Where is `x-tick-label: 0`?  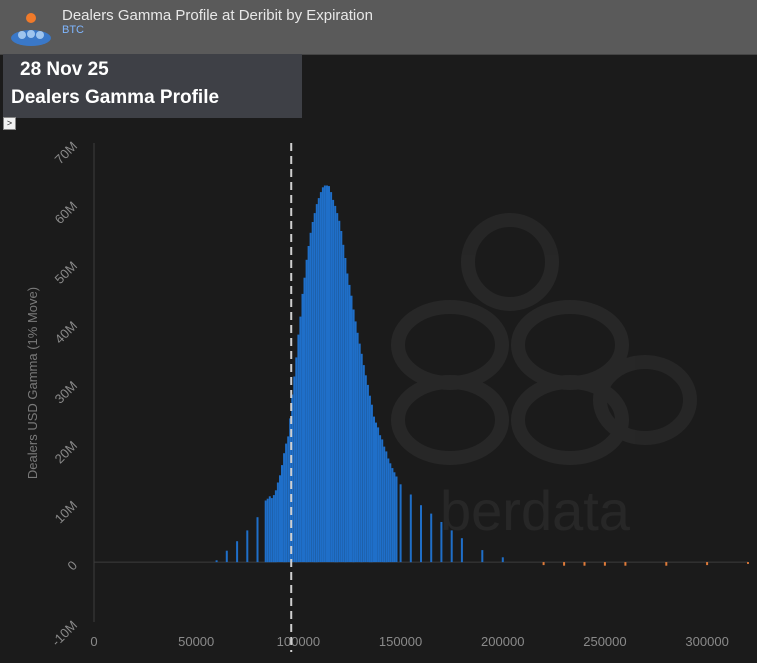 x-tick-label: 0 is located at coordinates (93, 641).